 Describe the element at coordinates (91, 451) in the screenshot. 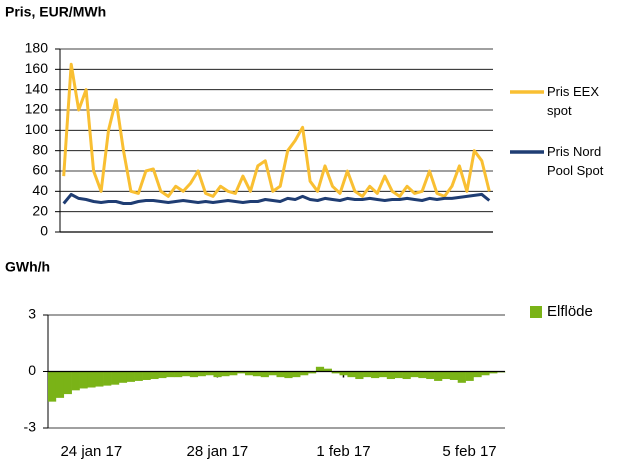

I see `x-tick-label: 24 jan 17` at that location.